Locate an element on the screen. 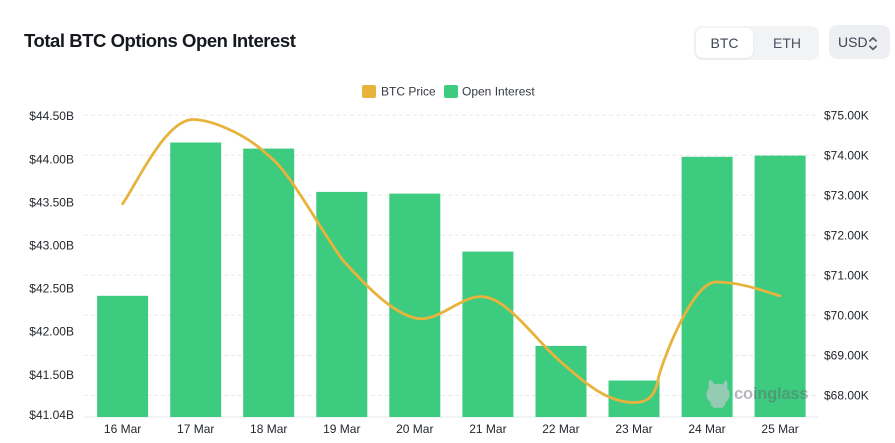  svg-text: 17 Mar is located at coordinates (195, 429).